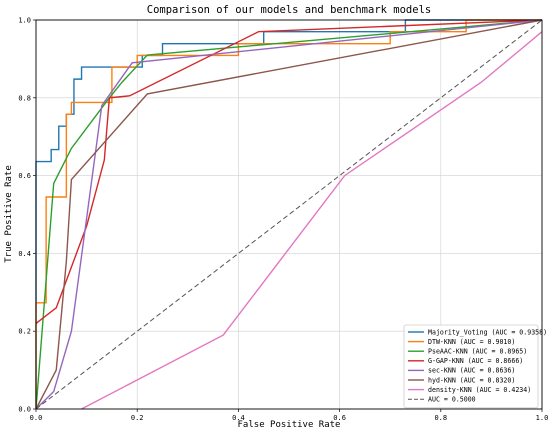 The height and width of the screenshot is (430, 550). What do you see at coordinates (542, 418) in the screenshot?
I see `x-tick-label: 1.0` at bounding box center [542, 418].